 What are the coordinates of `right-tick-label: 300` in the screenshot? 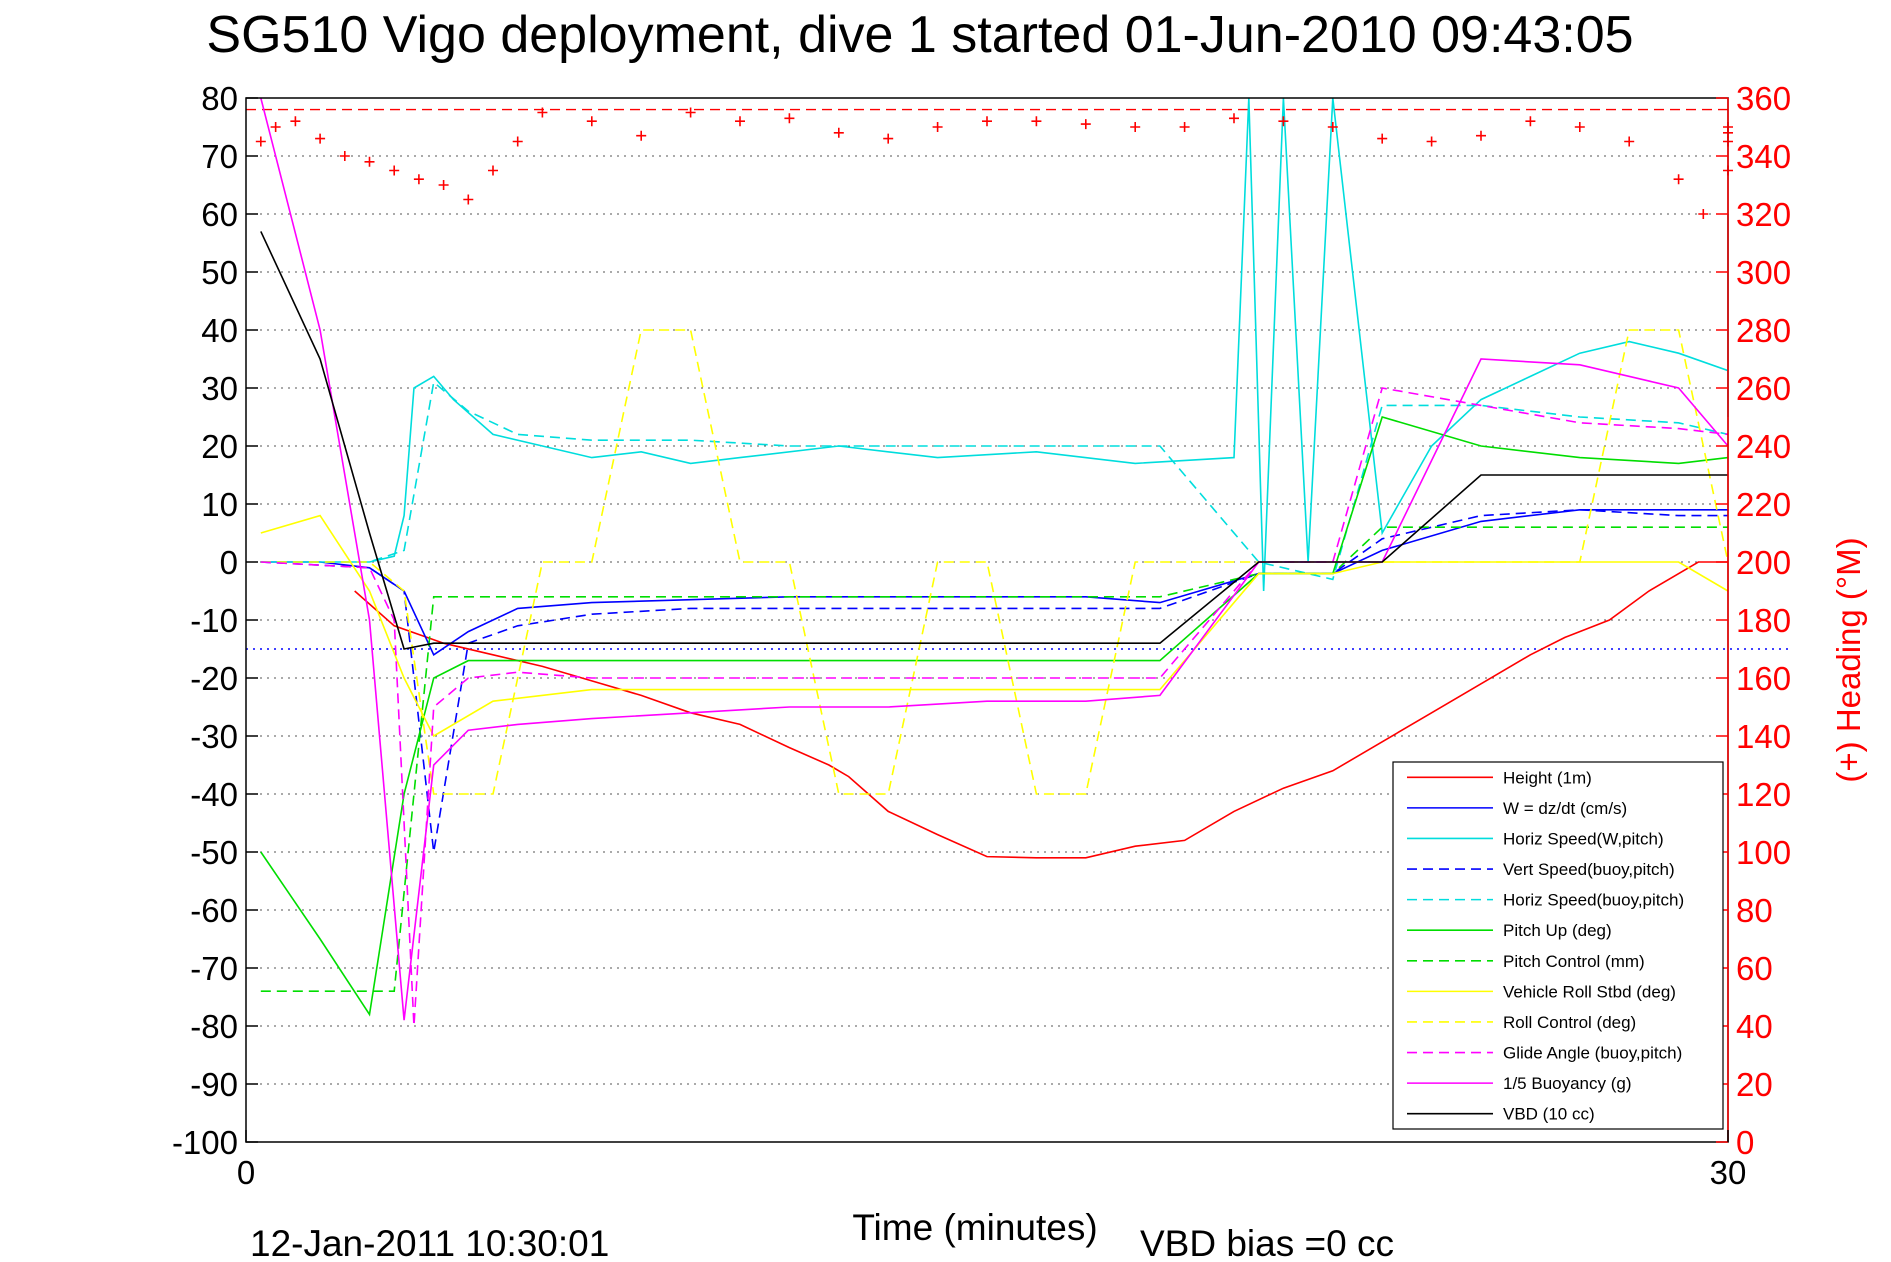 It's located at (1763, 272).